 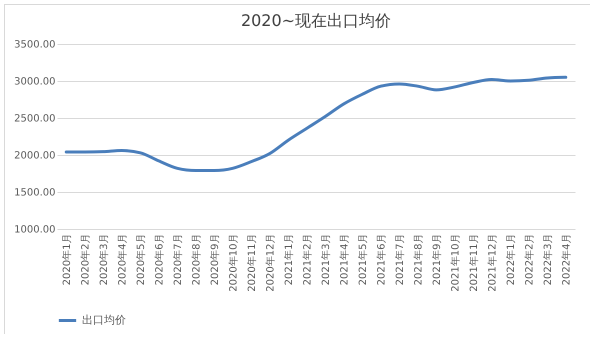 What do you see at coordinates (288, 260) in the screenshot?
I see `x-tick-label: 2021年1月` at bounding box center [288, 260].